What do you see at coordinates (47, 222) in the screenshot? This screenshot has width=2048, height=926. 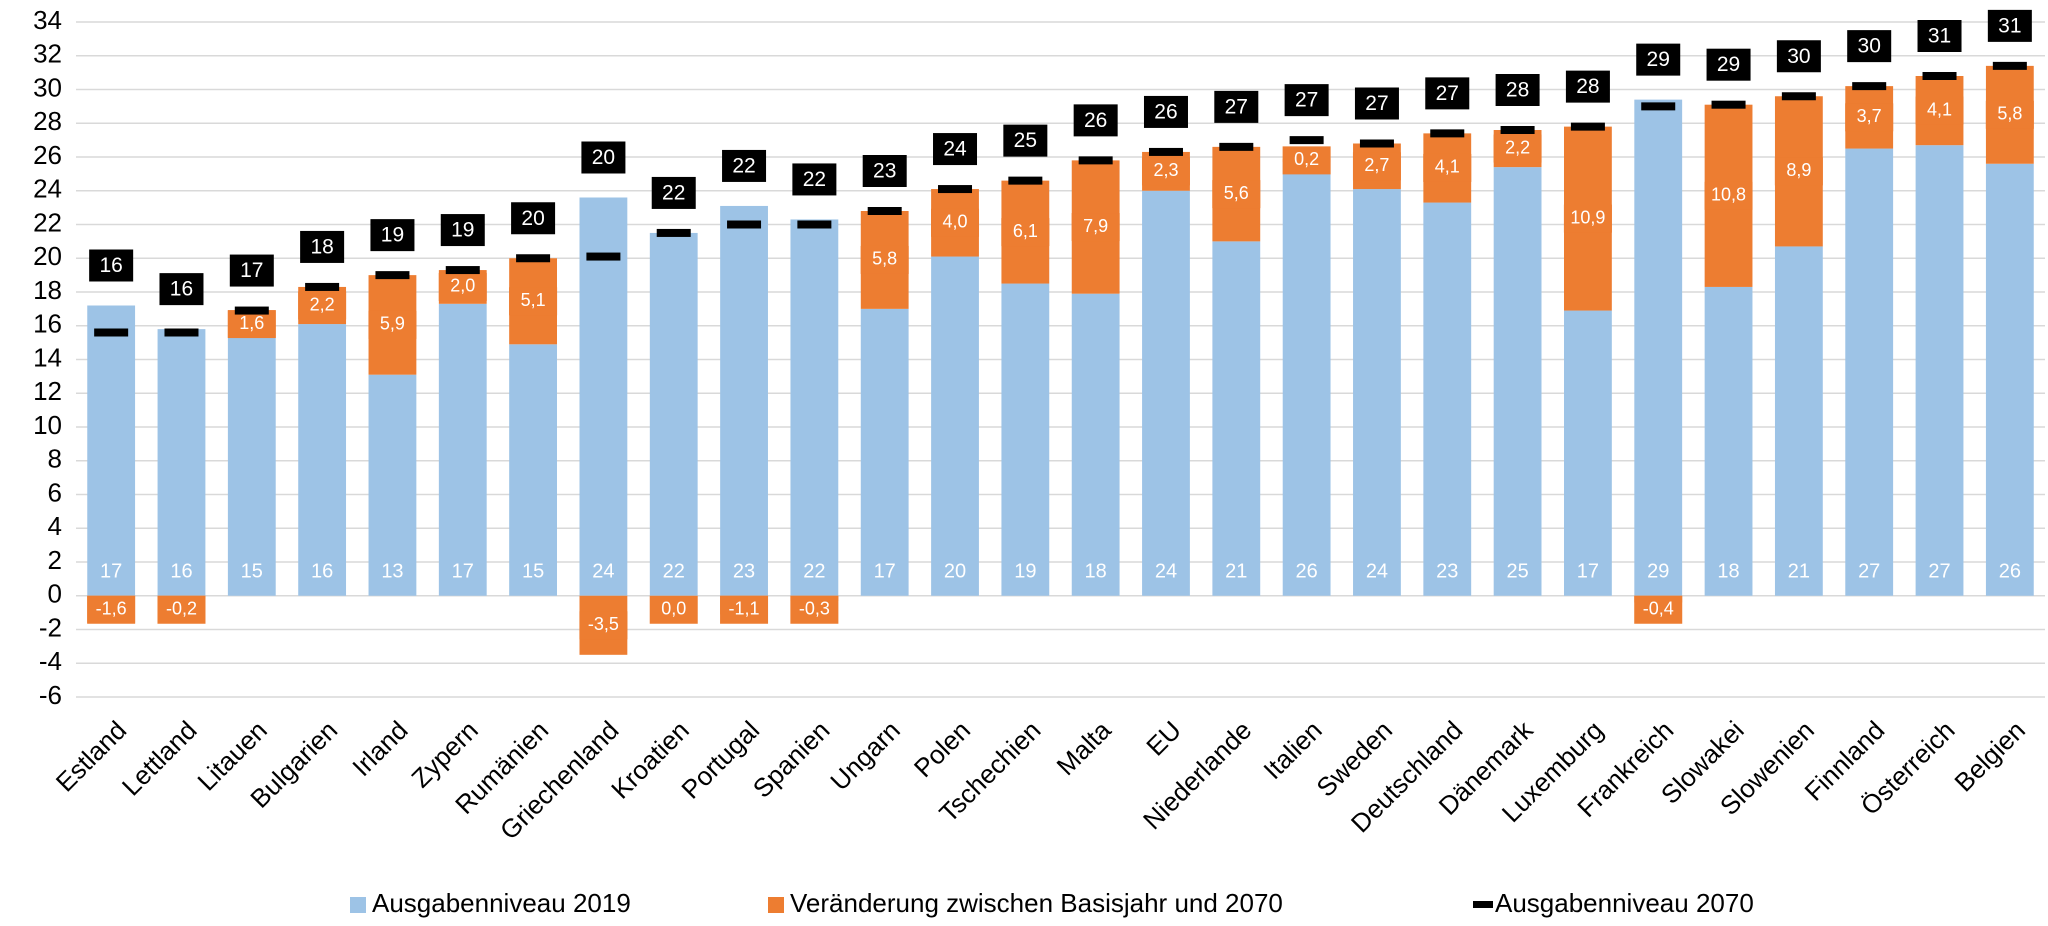 I see `y-tick-label: 22` at bounding box center [47, 222].